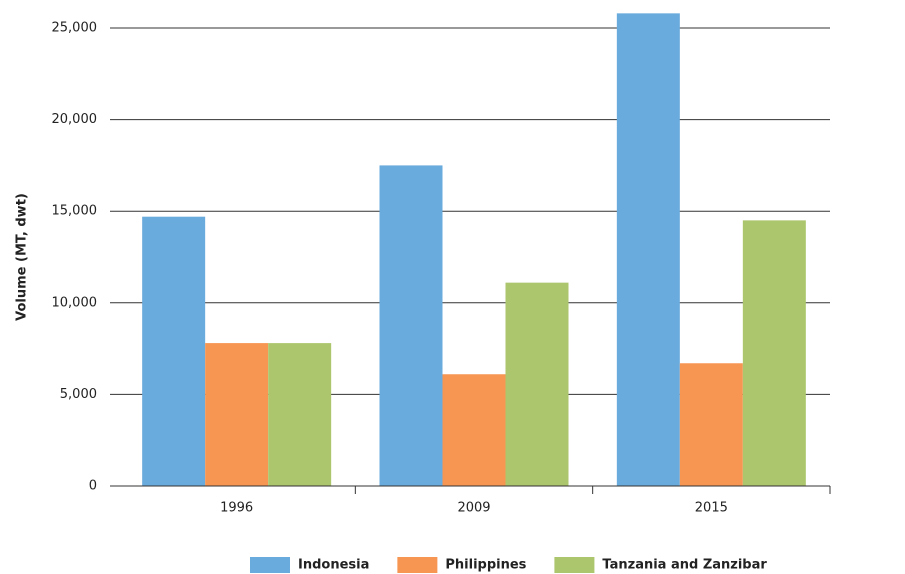 This screenshot has width=905, height=574. I want to click on x-tick-label: 2015, so click(711, 508).